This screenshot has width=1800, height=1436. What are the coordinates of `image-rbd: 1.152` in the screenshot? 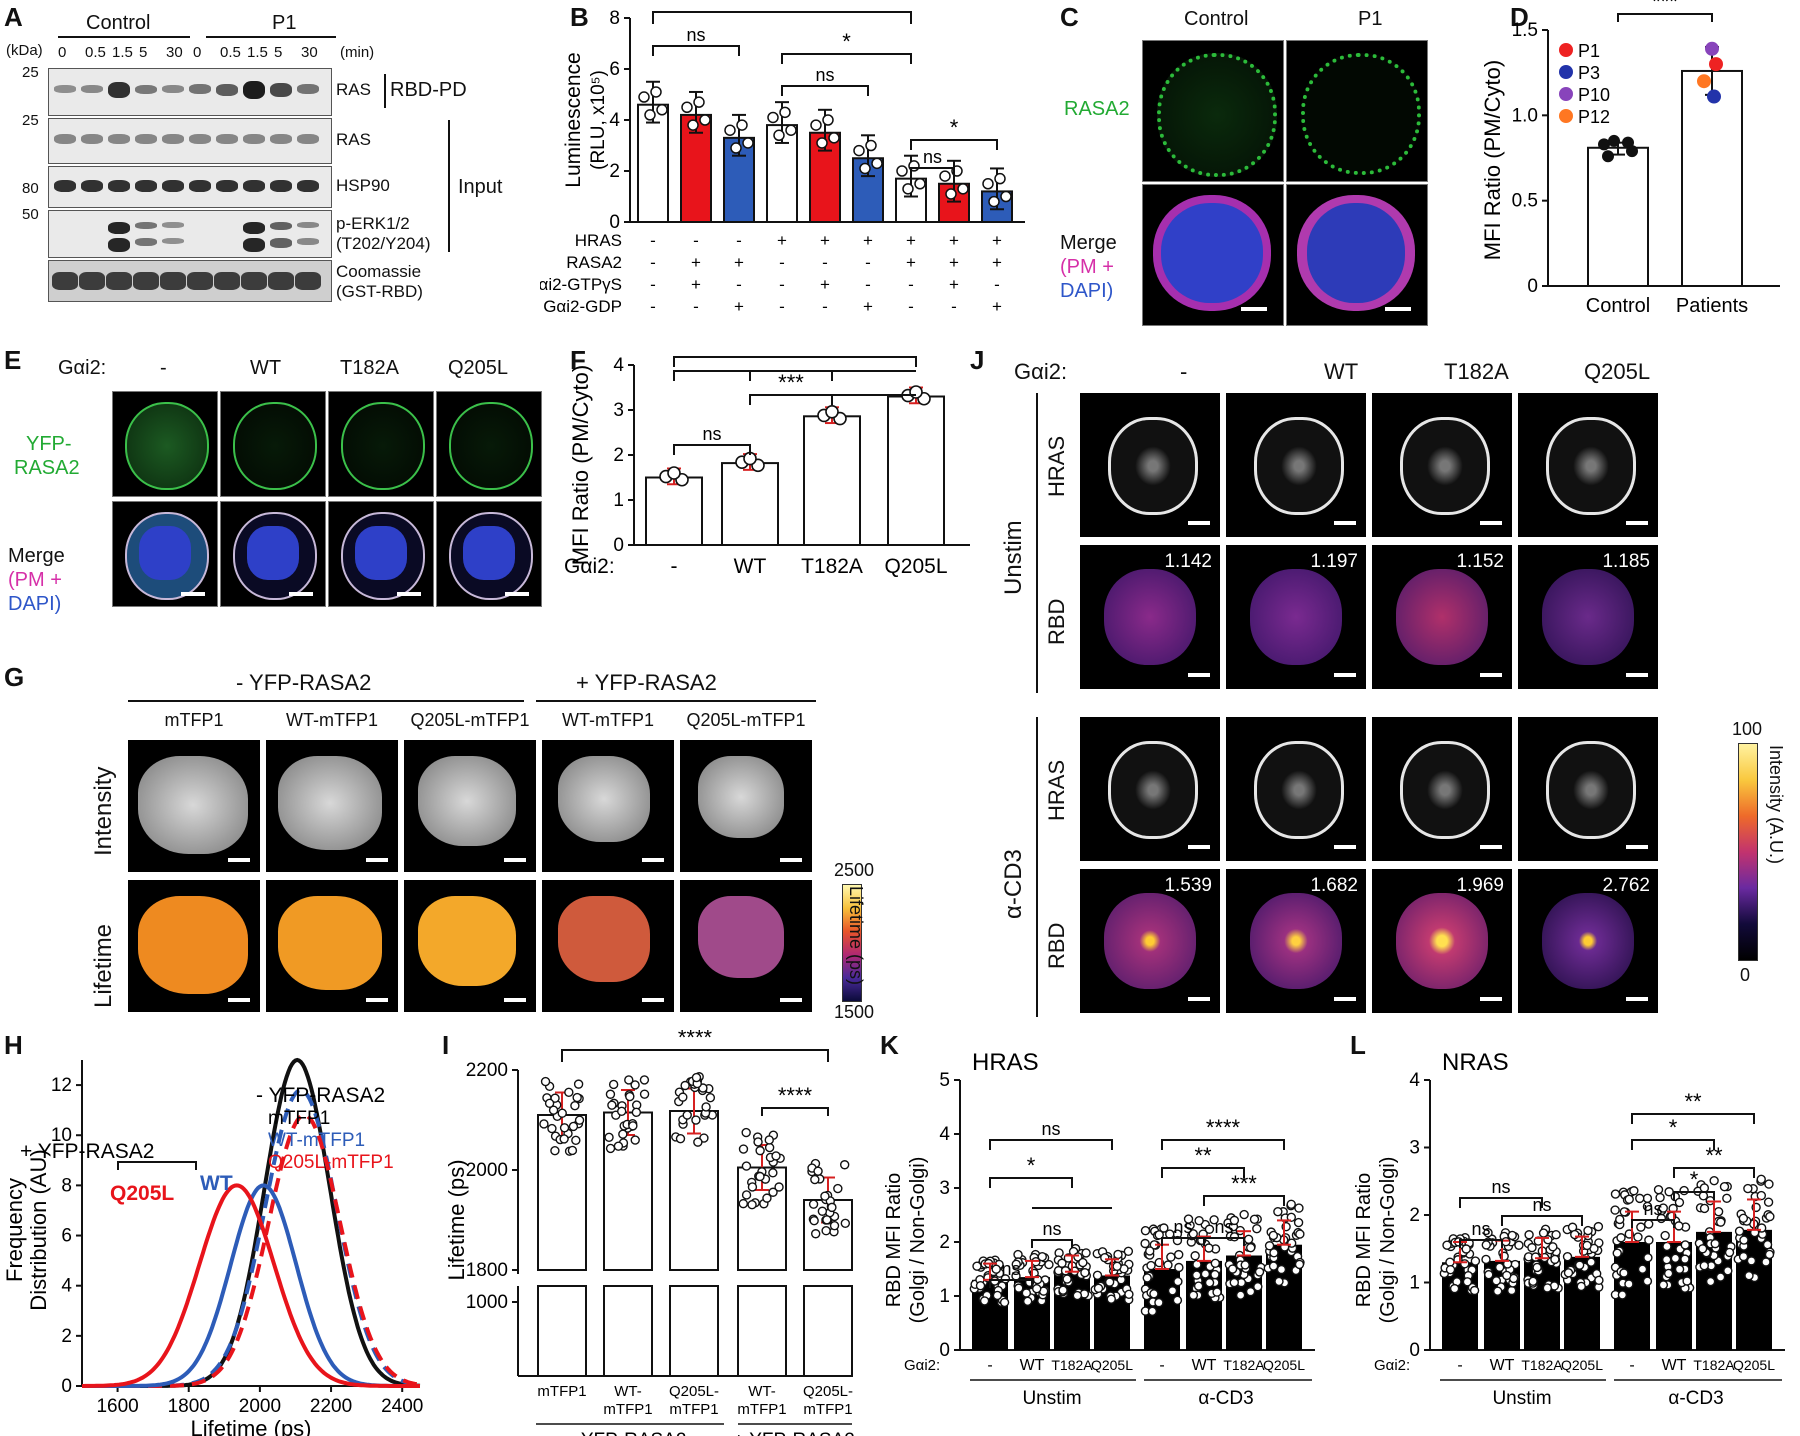 It's located at (1442, 617).